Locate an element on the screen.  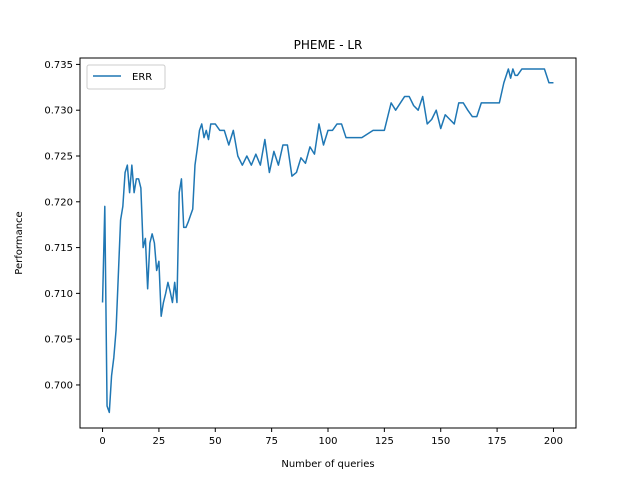
chart-title: PHEME - LR is located at coordinates (328, 45).